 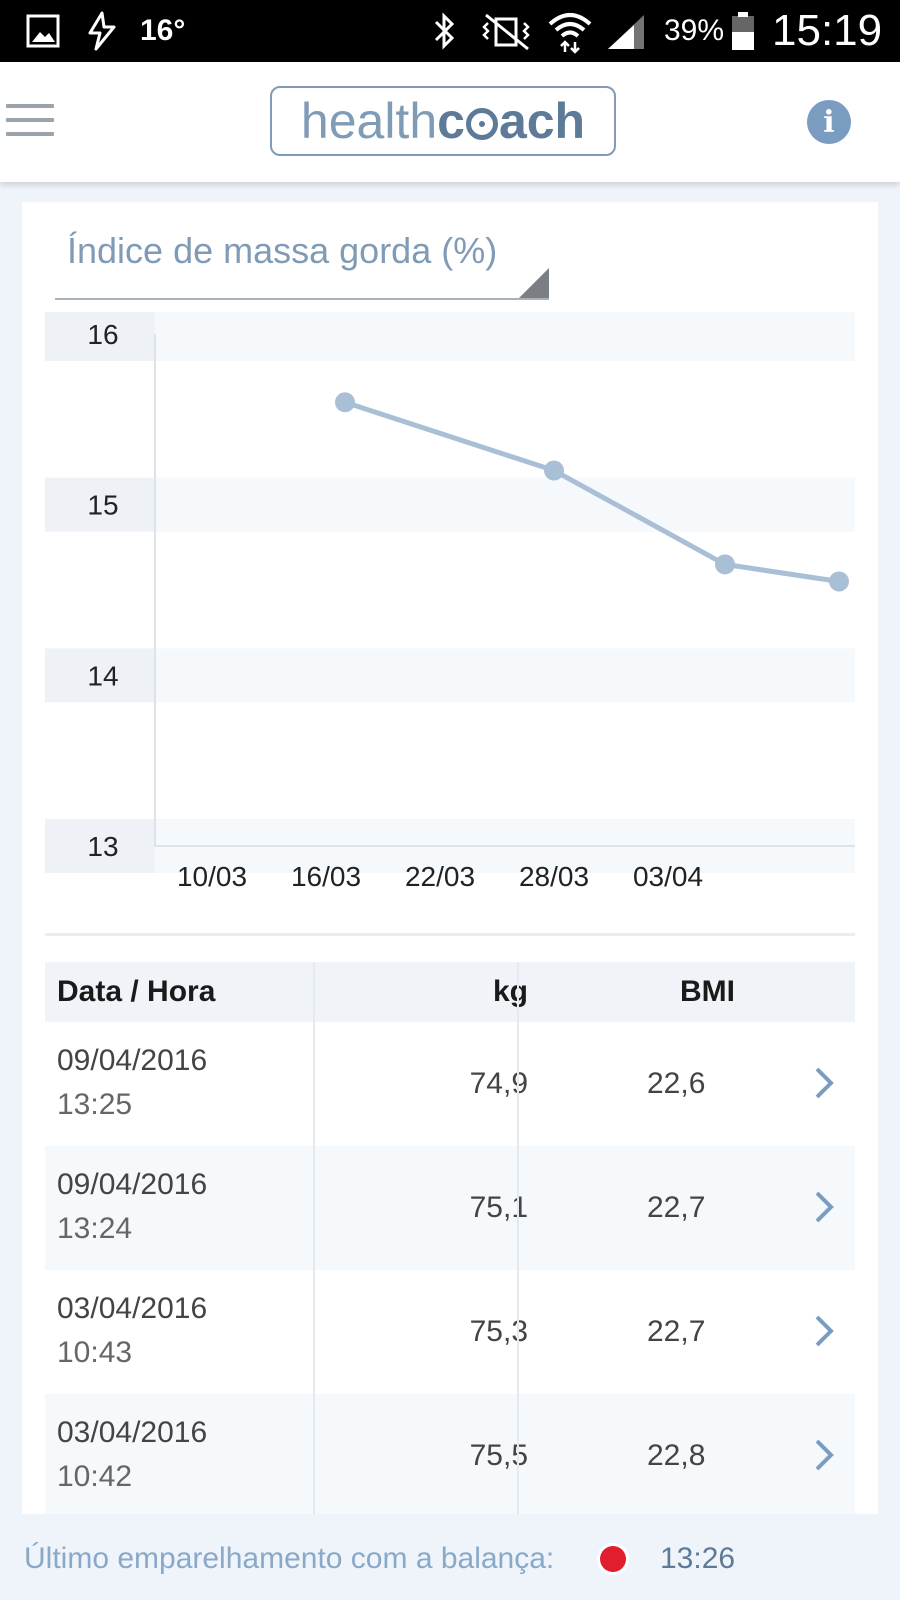 I want to click on row-kg: 75,5, so click(x=498, y=1455).